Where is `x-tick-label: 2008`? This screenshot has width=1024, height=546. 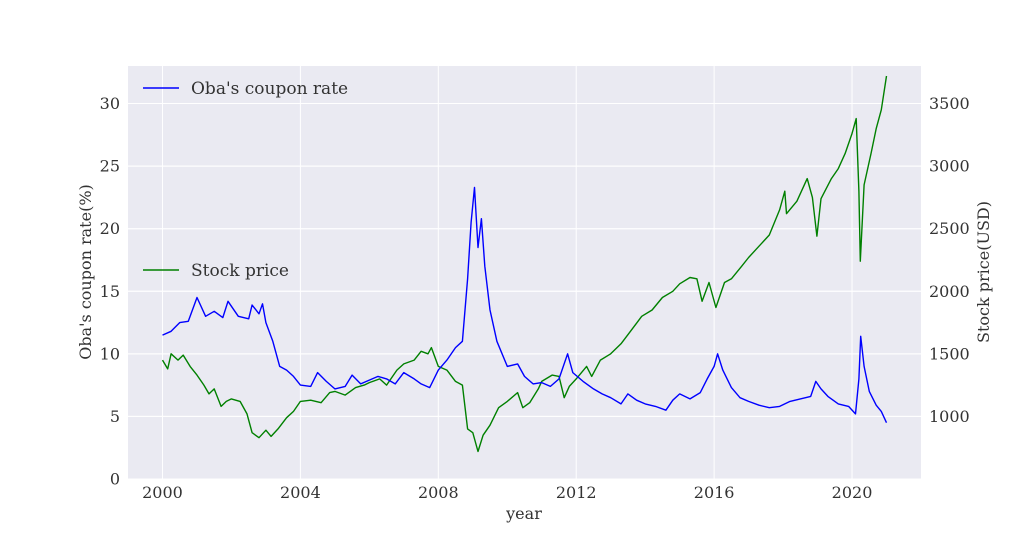 x-tick-label: 2008 is located at coordinates (438, 492).